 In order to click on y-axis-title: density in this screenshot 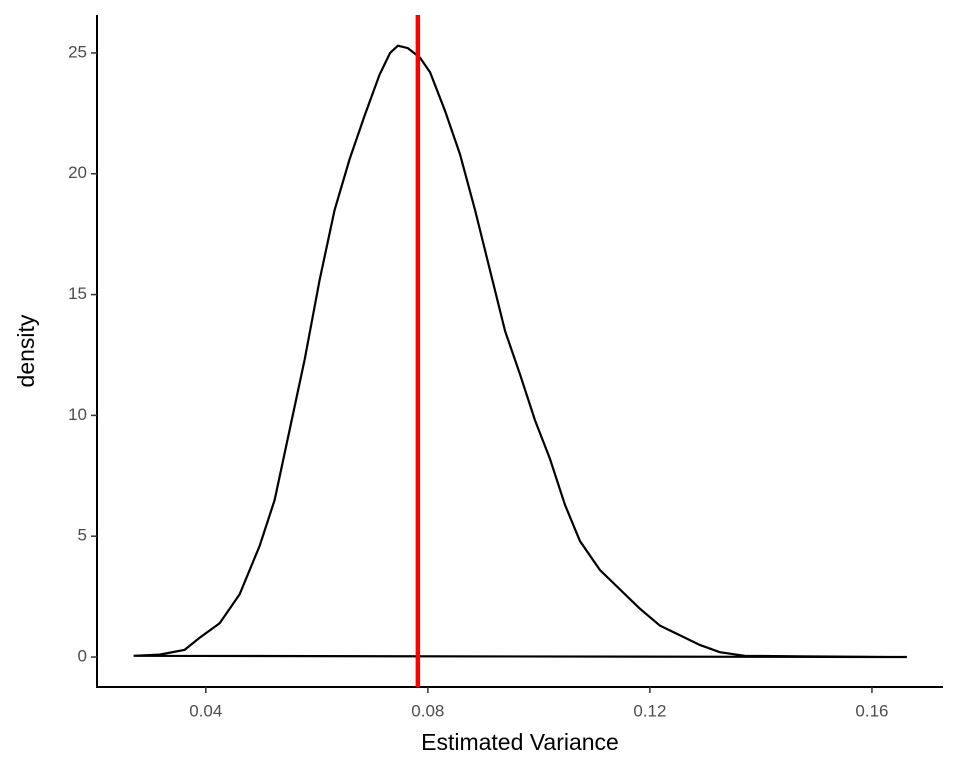, I will do `click(26, 350)`.